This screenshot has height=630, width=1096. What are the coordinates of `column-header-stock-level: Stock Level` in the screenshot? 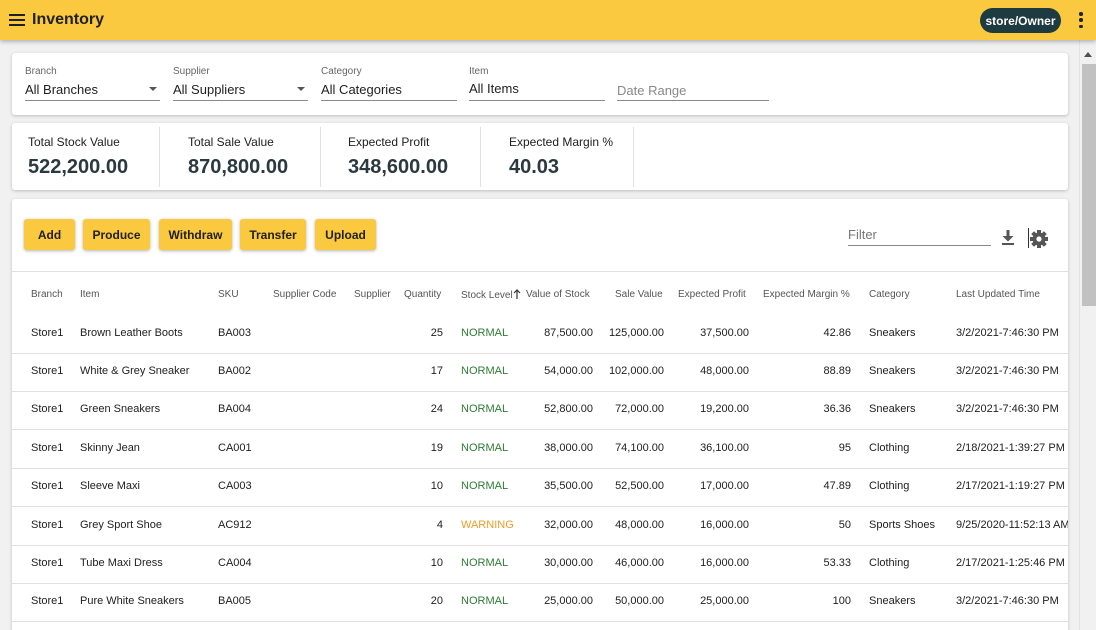 It's located at (491, 295).